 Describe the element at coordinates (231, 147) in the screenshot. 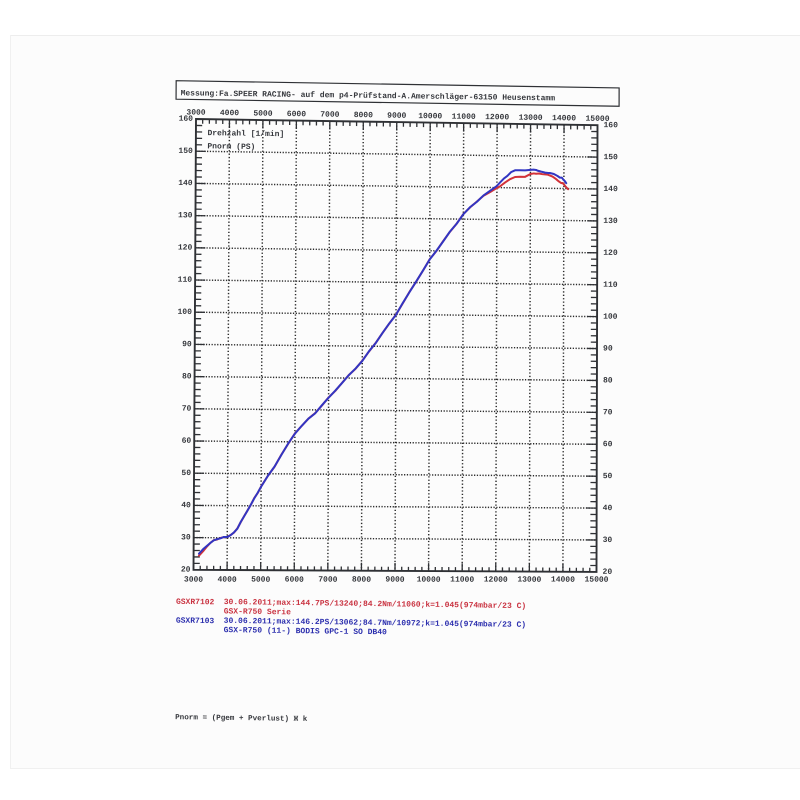

I see `svg-text: Pnorm (PS)` at that location.